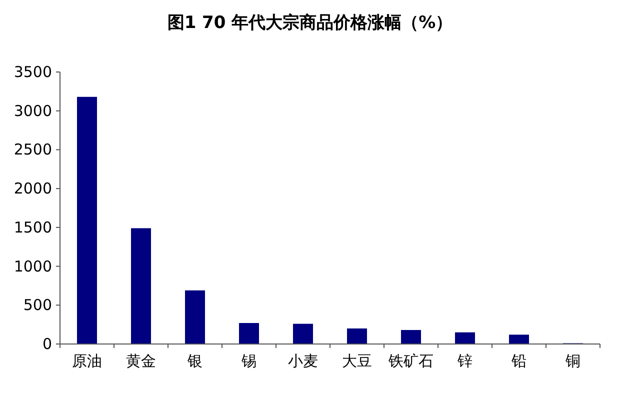 This screenshot has width=620, height=419. I want to click on y-tick-label: 1000, so click(33, 266).